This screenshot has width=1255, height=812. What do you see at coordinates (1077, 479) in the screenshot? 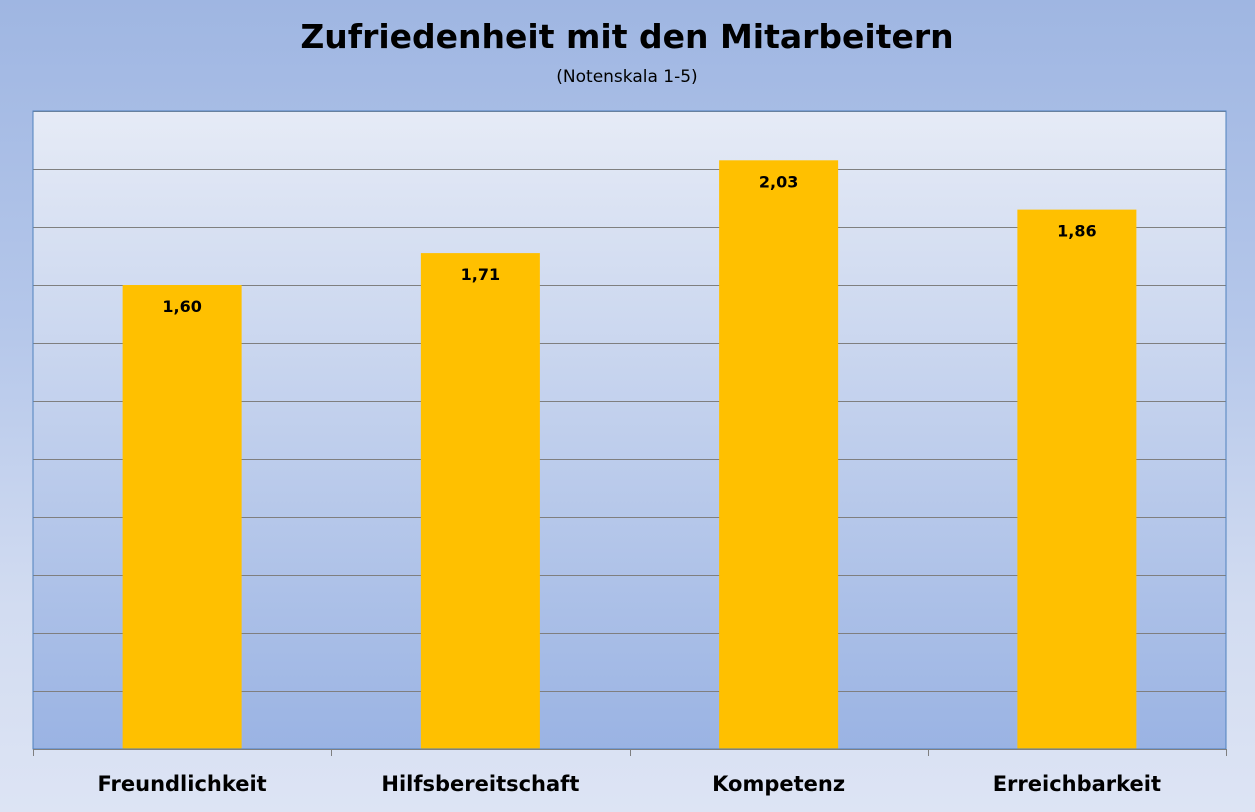
I see `bar-erreichbarkeit` at bounding box center [1077, 479].